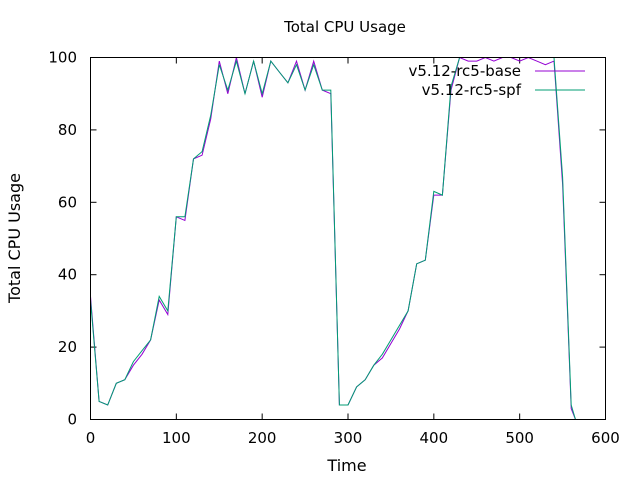  Describe the element at coordinates (72, 420) in the screenshot. I see `y-tick-label: 0` at that location.